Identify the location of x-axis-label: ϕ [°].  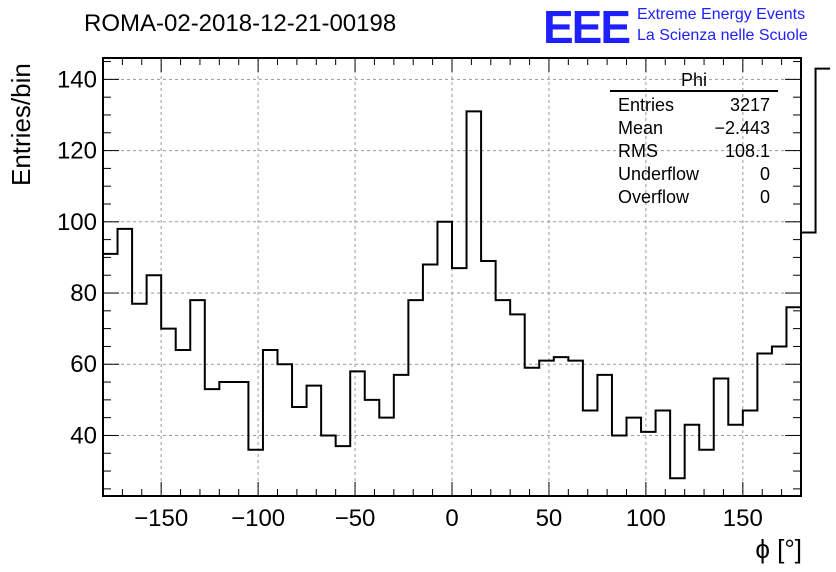
(778, 549).